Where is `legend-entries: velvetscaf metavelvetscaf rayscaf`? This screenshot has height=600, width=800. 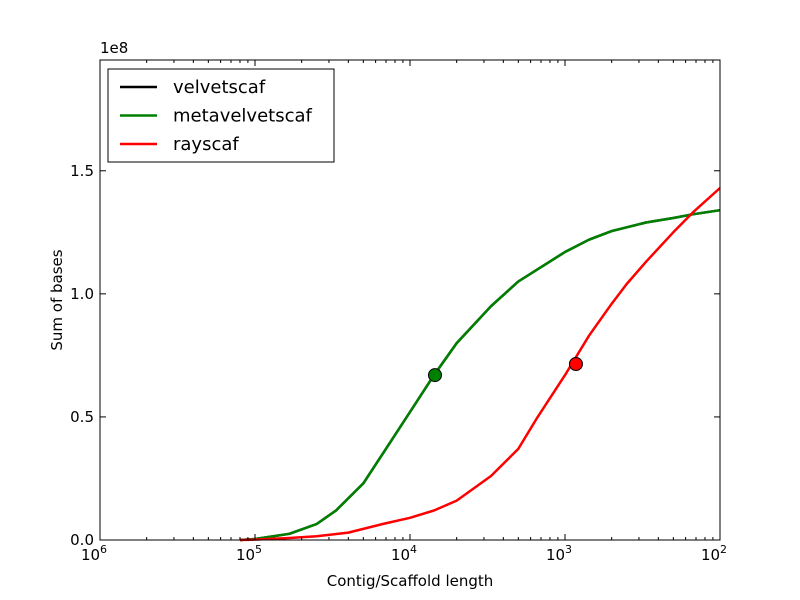 legend-entries: velvetscaf metavelvetscaf rayscaf is located at coordinates (216, 116).